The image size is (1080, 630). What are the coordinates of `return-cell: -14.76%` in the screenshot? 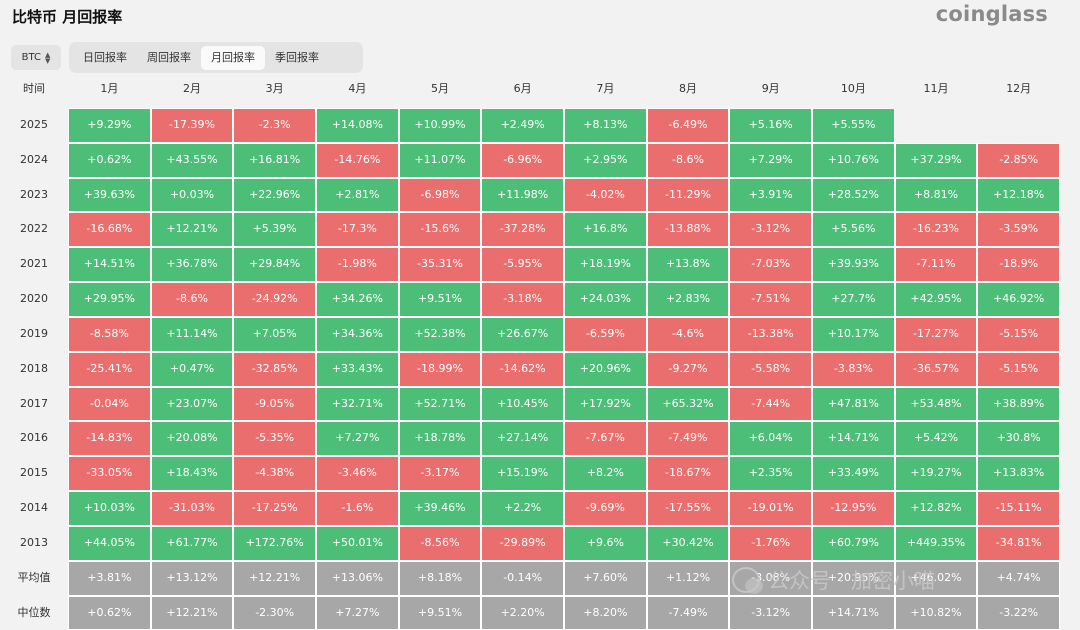 It's located at (357, 160).